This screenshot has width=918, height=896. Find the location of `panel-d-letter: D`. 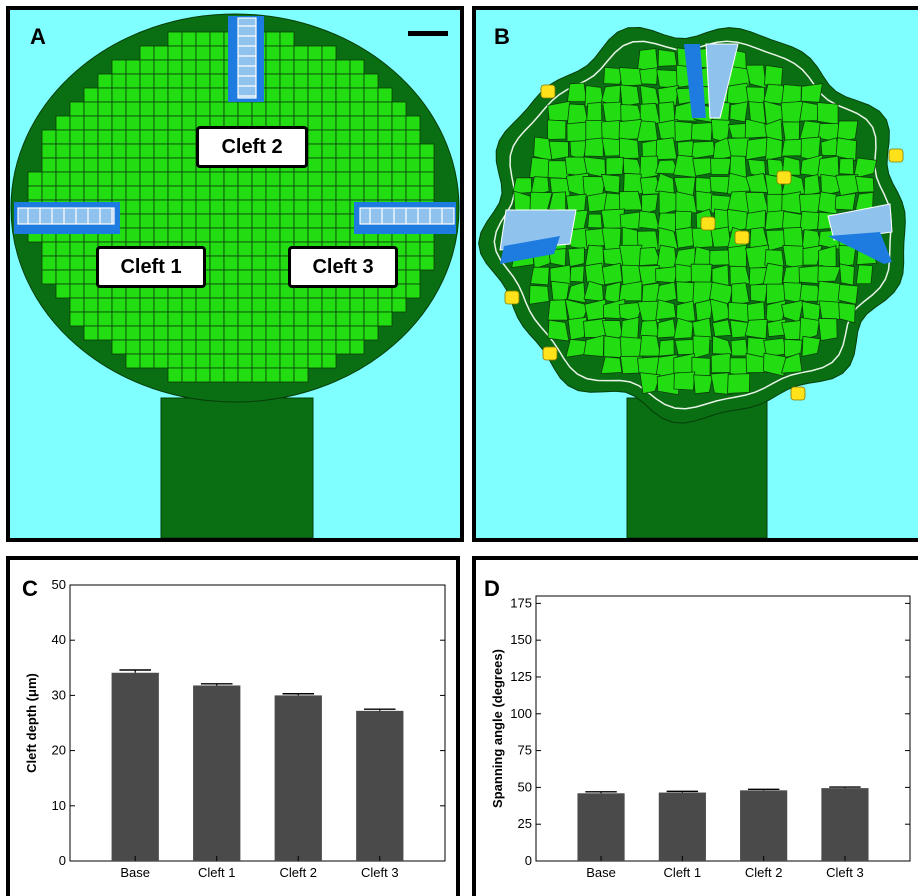

panel-d-letter: D is located at coordinates (492, 588).